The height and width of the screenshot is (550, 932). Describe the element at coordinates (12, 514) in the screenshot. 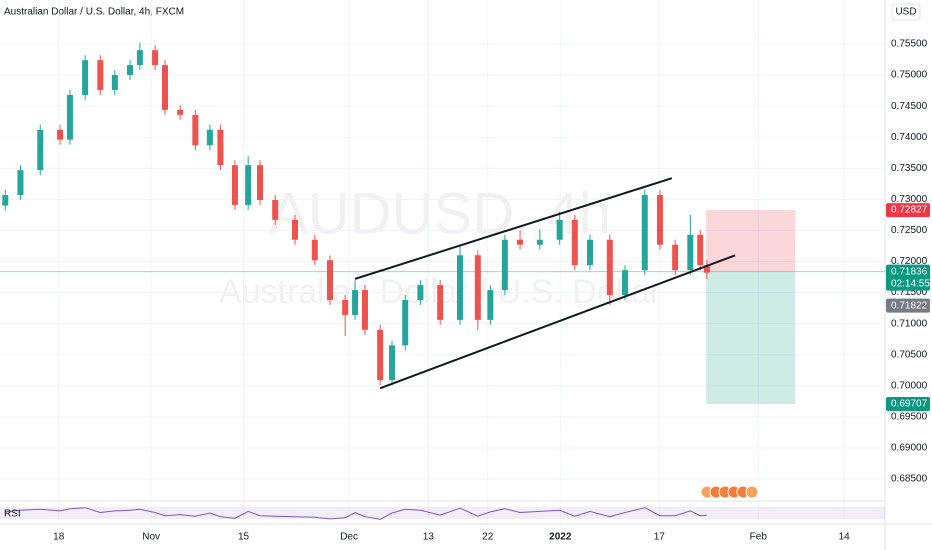

I see `rsi-label: RSI` at that location.